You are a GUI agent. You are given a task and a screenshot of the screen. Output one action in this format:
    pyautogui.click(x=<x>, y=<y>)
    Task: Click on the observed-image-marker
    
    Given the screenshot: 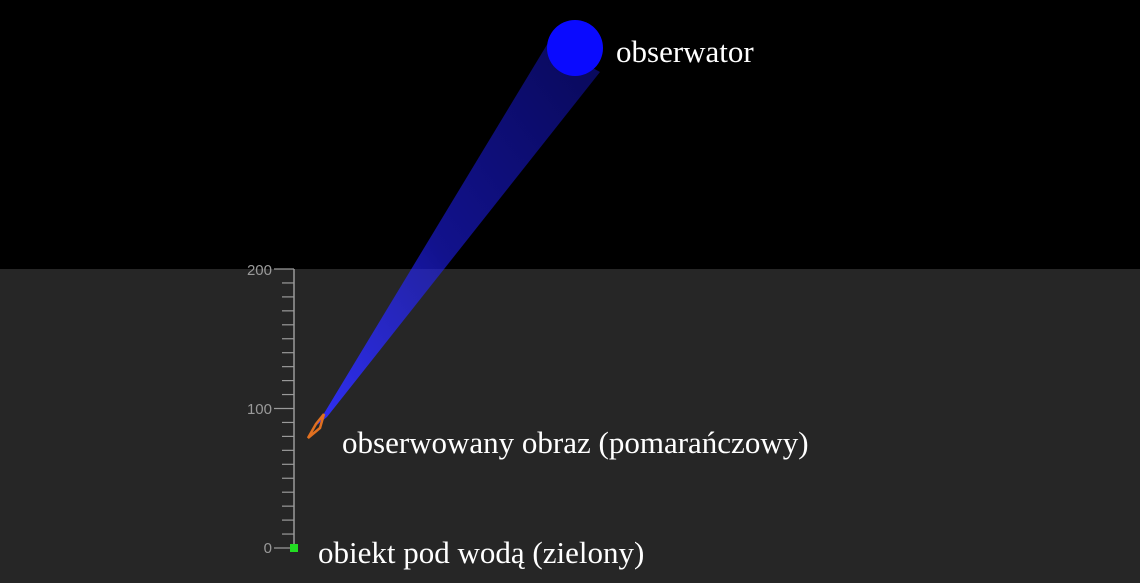 What is the action you would take?
    pyautogui.click(x=316, y=426)
    